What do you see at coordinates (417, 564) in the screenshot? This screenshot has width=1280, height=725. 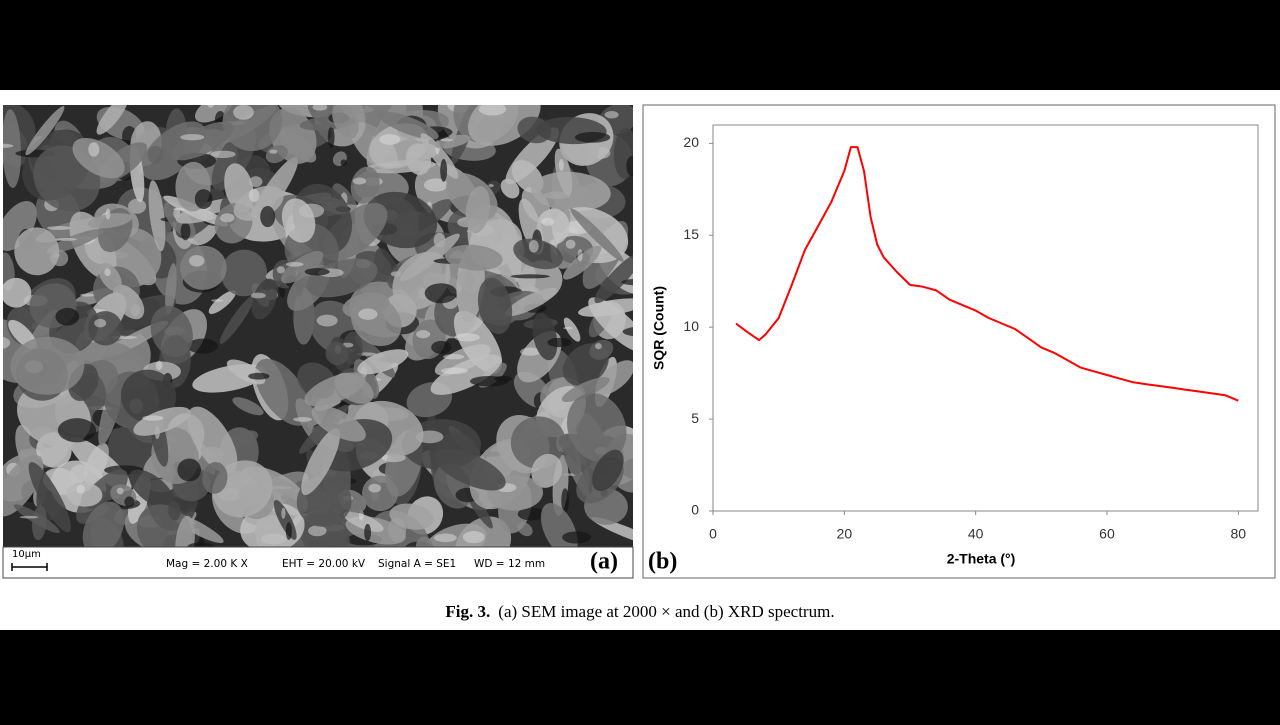 I see `sem-signal: Signal A = SE1` at bounding box center [417, 564].